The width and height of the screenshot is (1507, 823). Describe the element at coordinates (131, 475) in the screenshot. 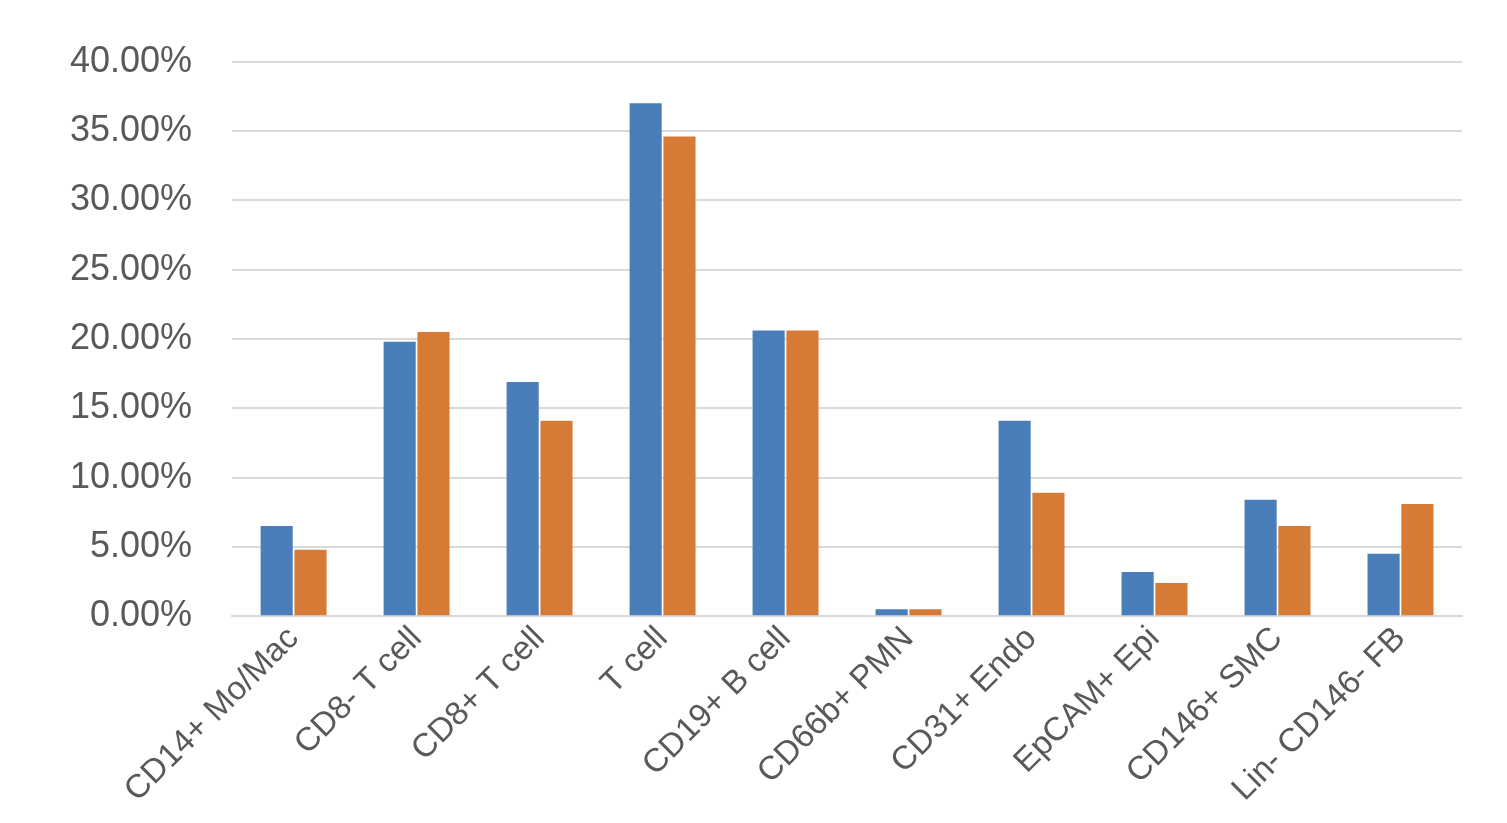

I see `y-tick-label: 10.00%` at that location.